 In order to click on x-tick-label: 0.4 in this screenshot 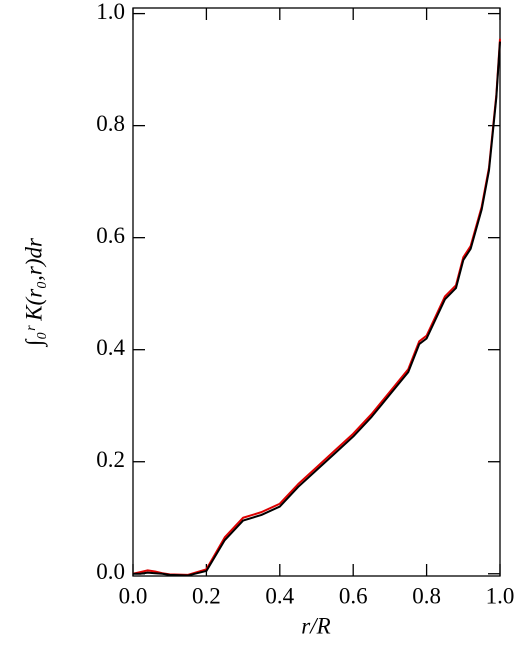, I will do `click(279, 595)`.